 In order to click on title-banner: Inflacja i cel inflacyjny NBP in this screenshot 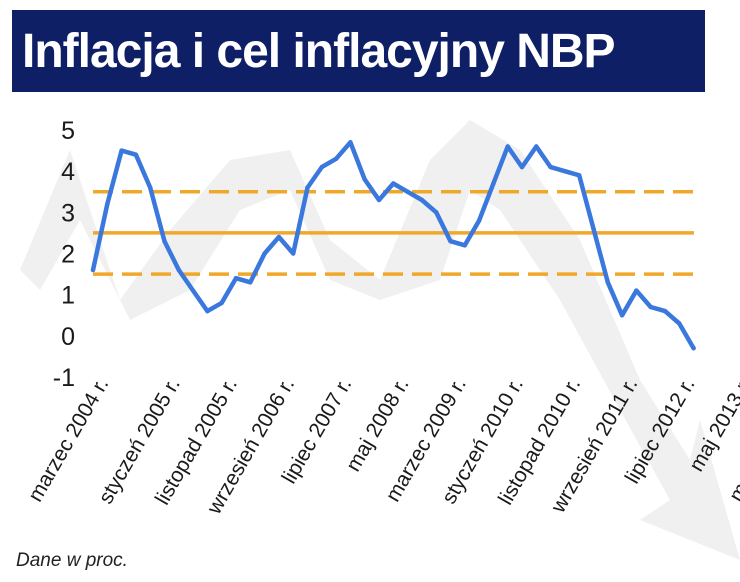, I will do `click(358, 51)`.